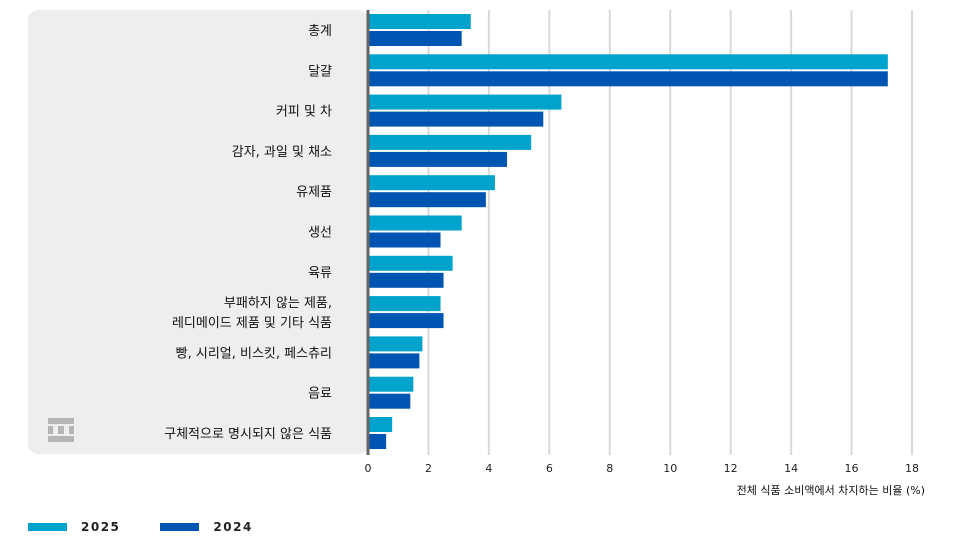  I want to click on x-tick-label-8: 8, so click(609, 468).